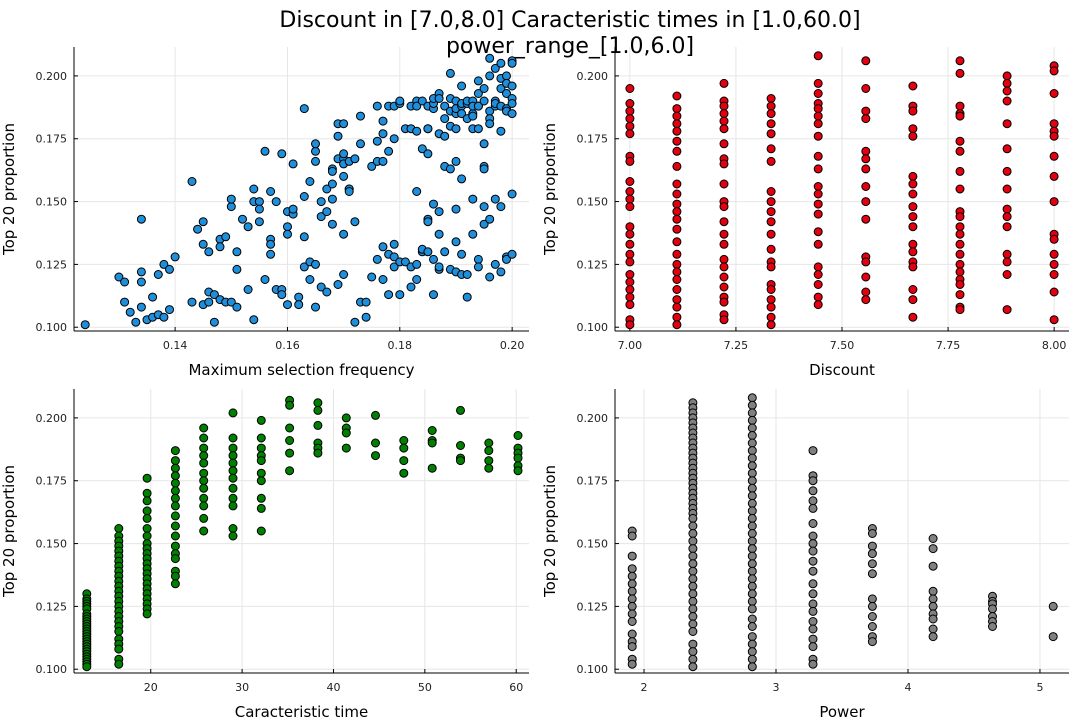 This screenshot has width=1080, height=720. Describe the element at coordinates (644, 687) in the screenshot. I see `x-tick-label: 2` at that location.